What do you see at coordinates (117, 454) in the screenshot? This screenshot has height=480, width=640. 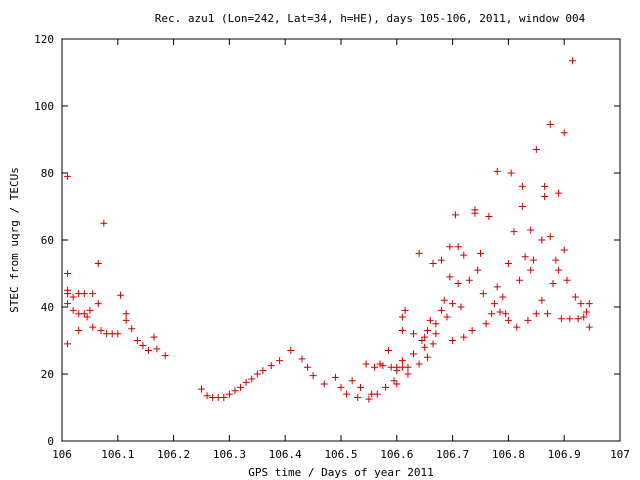 I see `x-tick-label: 106.1` at bounding box center [117, 454].